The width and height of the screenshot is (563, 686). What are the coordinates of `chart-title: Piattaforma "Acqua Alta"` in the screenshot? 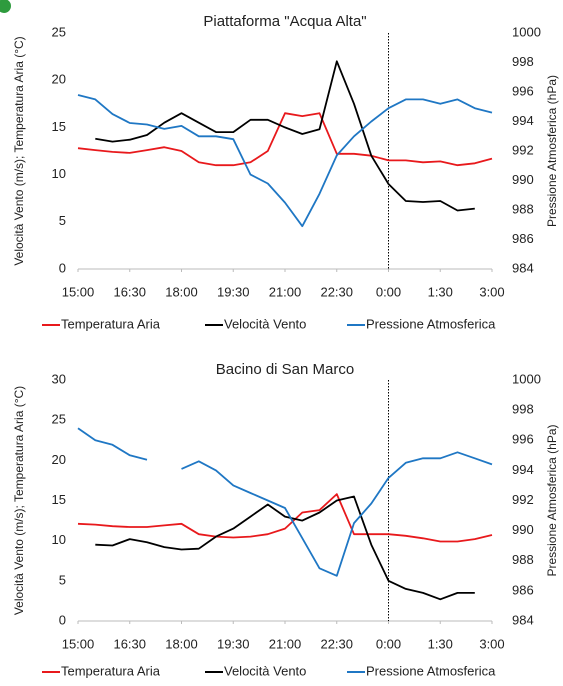 It's located at (284, 21).